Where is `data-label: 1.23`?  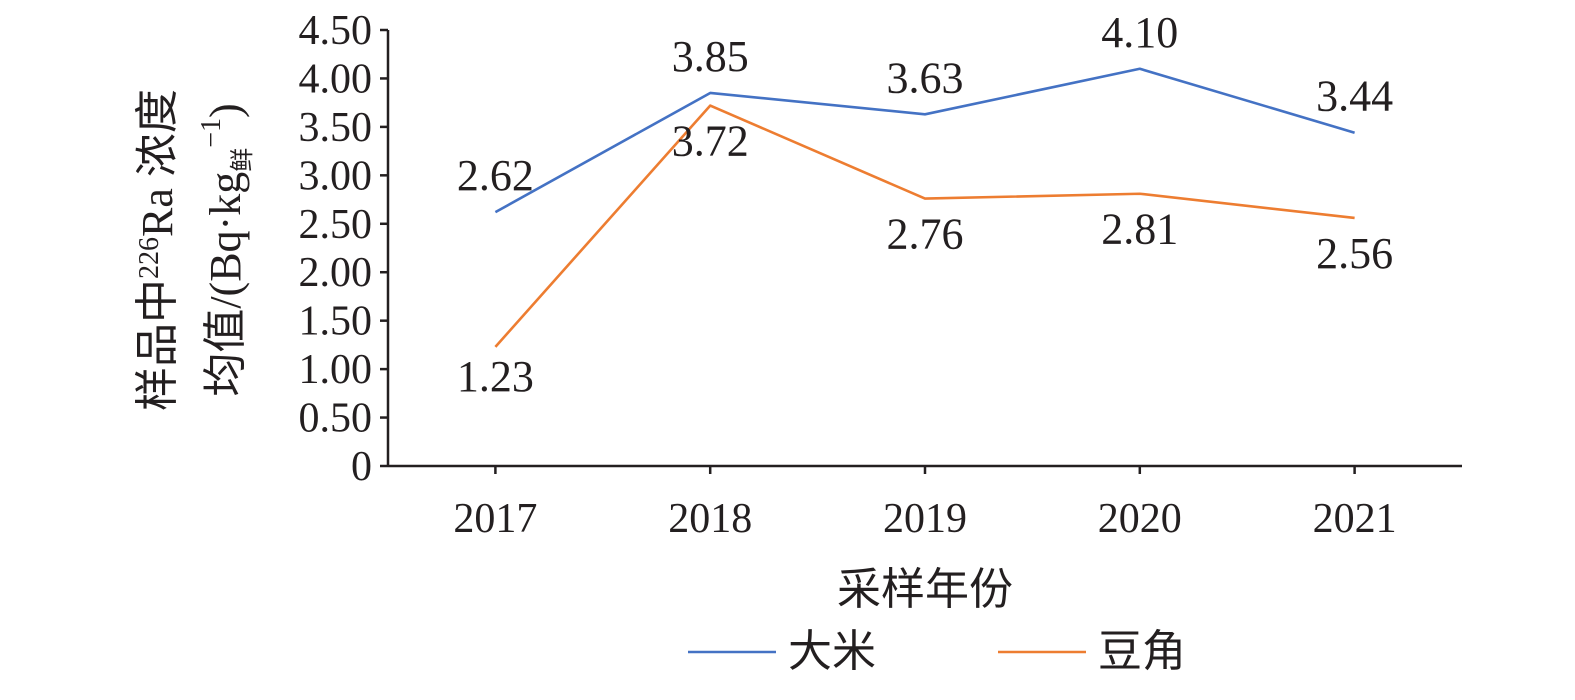
data-label: 1.23 is located at coordinates (495, 376).